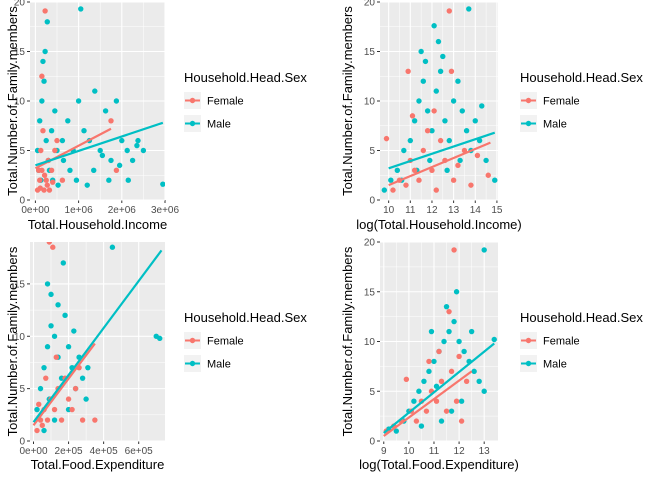 The height and width of the screenshot is (480, 672). What do you see at coordinates (64, 384) in the screenshot?
I see `fit-line-female` at bounding box center [64, 384].